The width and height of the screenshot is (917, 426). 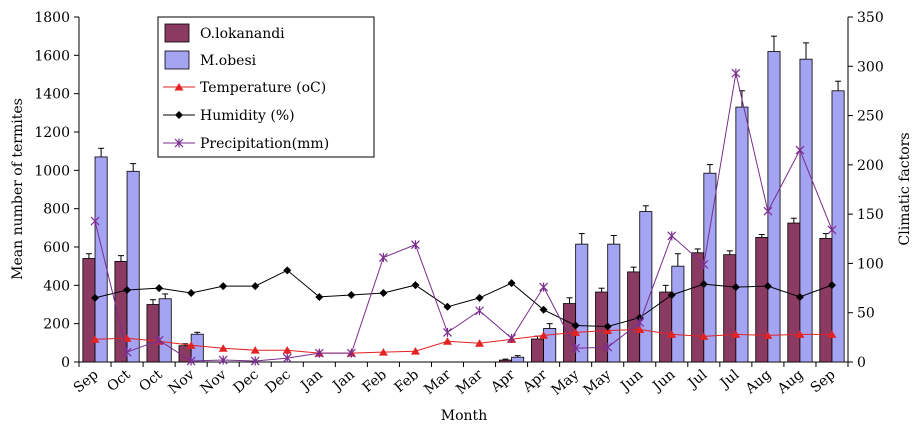 What do you see at coordinates (905, 189) in the screenshot?
I see `y-axis-right-label: Climatic factors` at bounding box center [905, 189].